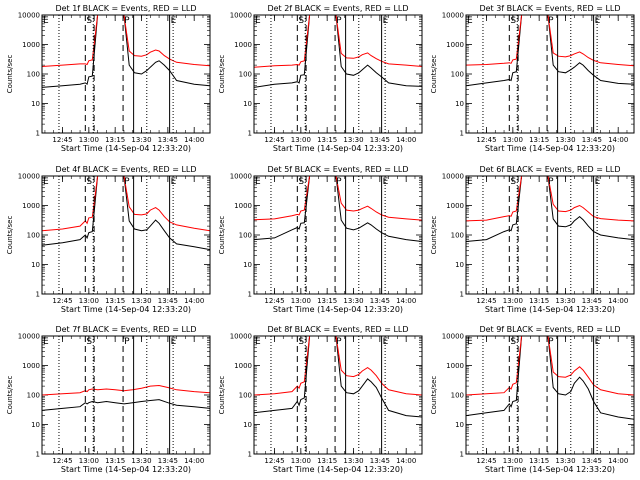  Describe the element at coordinates (125, 8) in the screenshot. I see `panel-title: Det 1f BLACK = Events, RED = LLD` at that location.